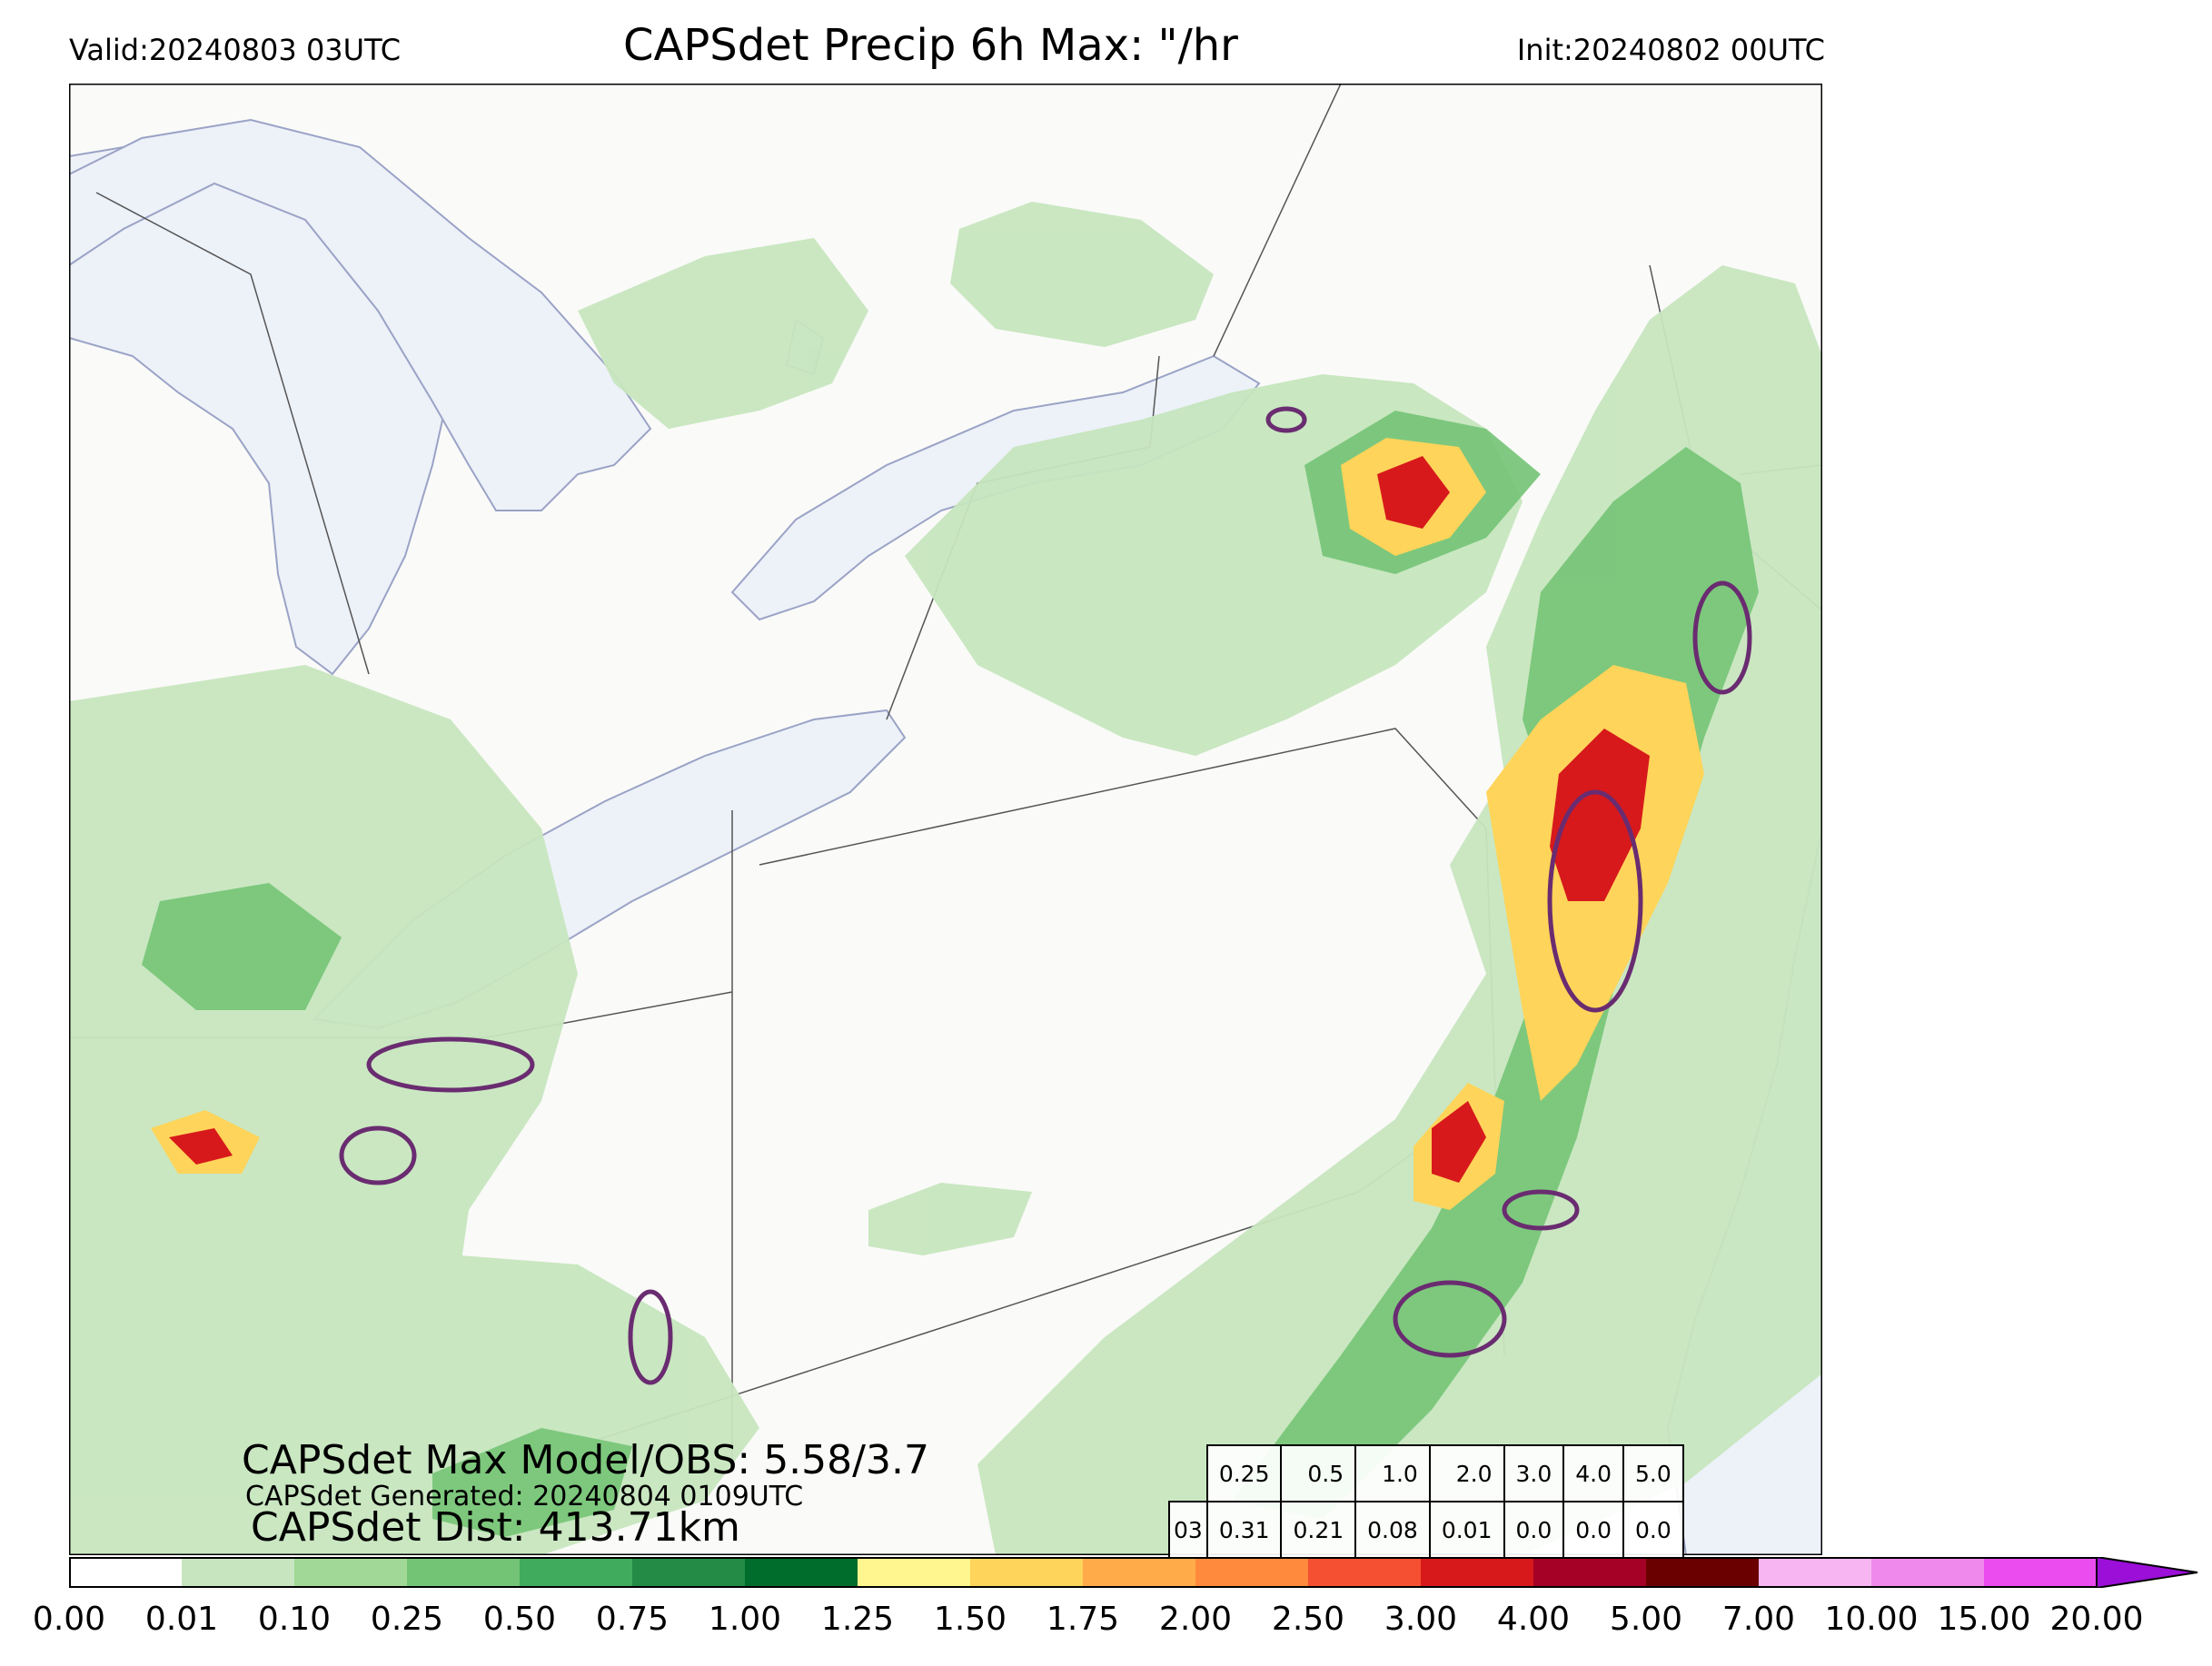 The width and height of the screenshot is (2212, 1666). What do you see at coordinates (1653, 1473) in the screenshot?
I see `threshold-cell: 5.0` at bounding box center [1653, 1473].